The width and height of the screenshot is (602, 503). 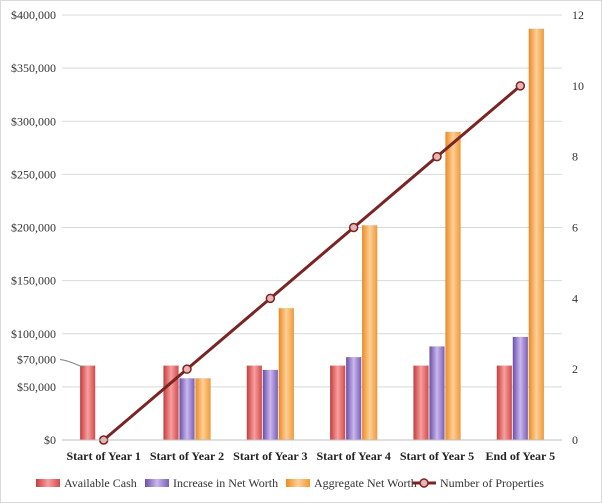 I want to click on y-right-tick-label: 8, so click(x=575, y=157).